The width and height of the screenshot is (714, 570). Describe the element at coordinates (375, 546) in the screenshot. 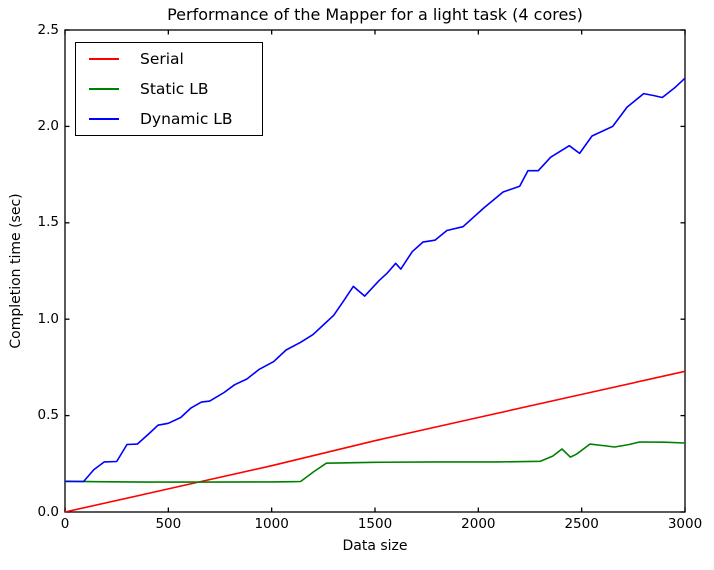

I see `x-axis-label: Data size` at that location.